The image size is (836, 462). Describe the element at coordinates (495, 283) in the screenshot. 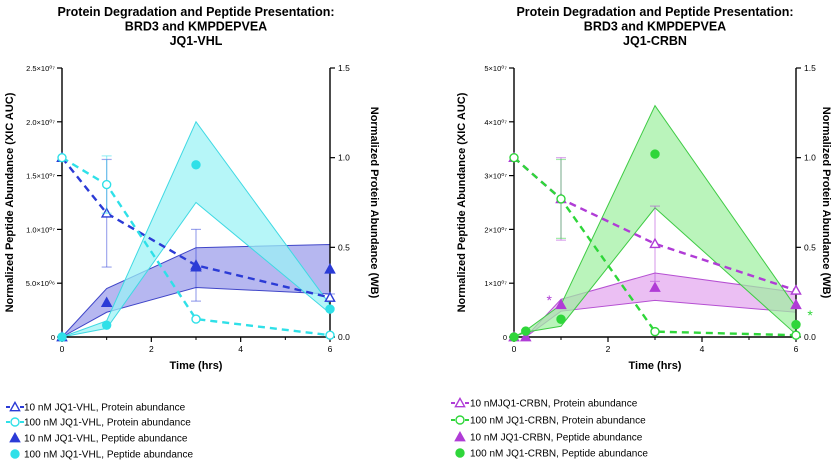

I see `y-left-tick-label: 1×10⁰⁷` at that location.